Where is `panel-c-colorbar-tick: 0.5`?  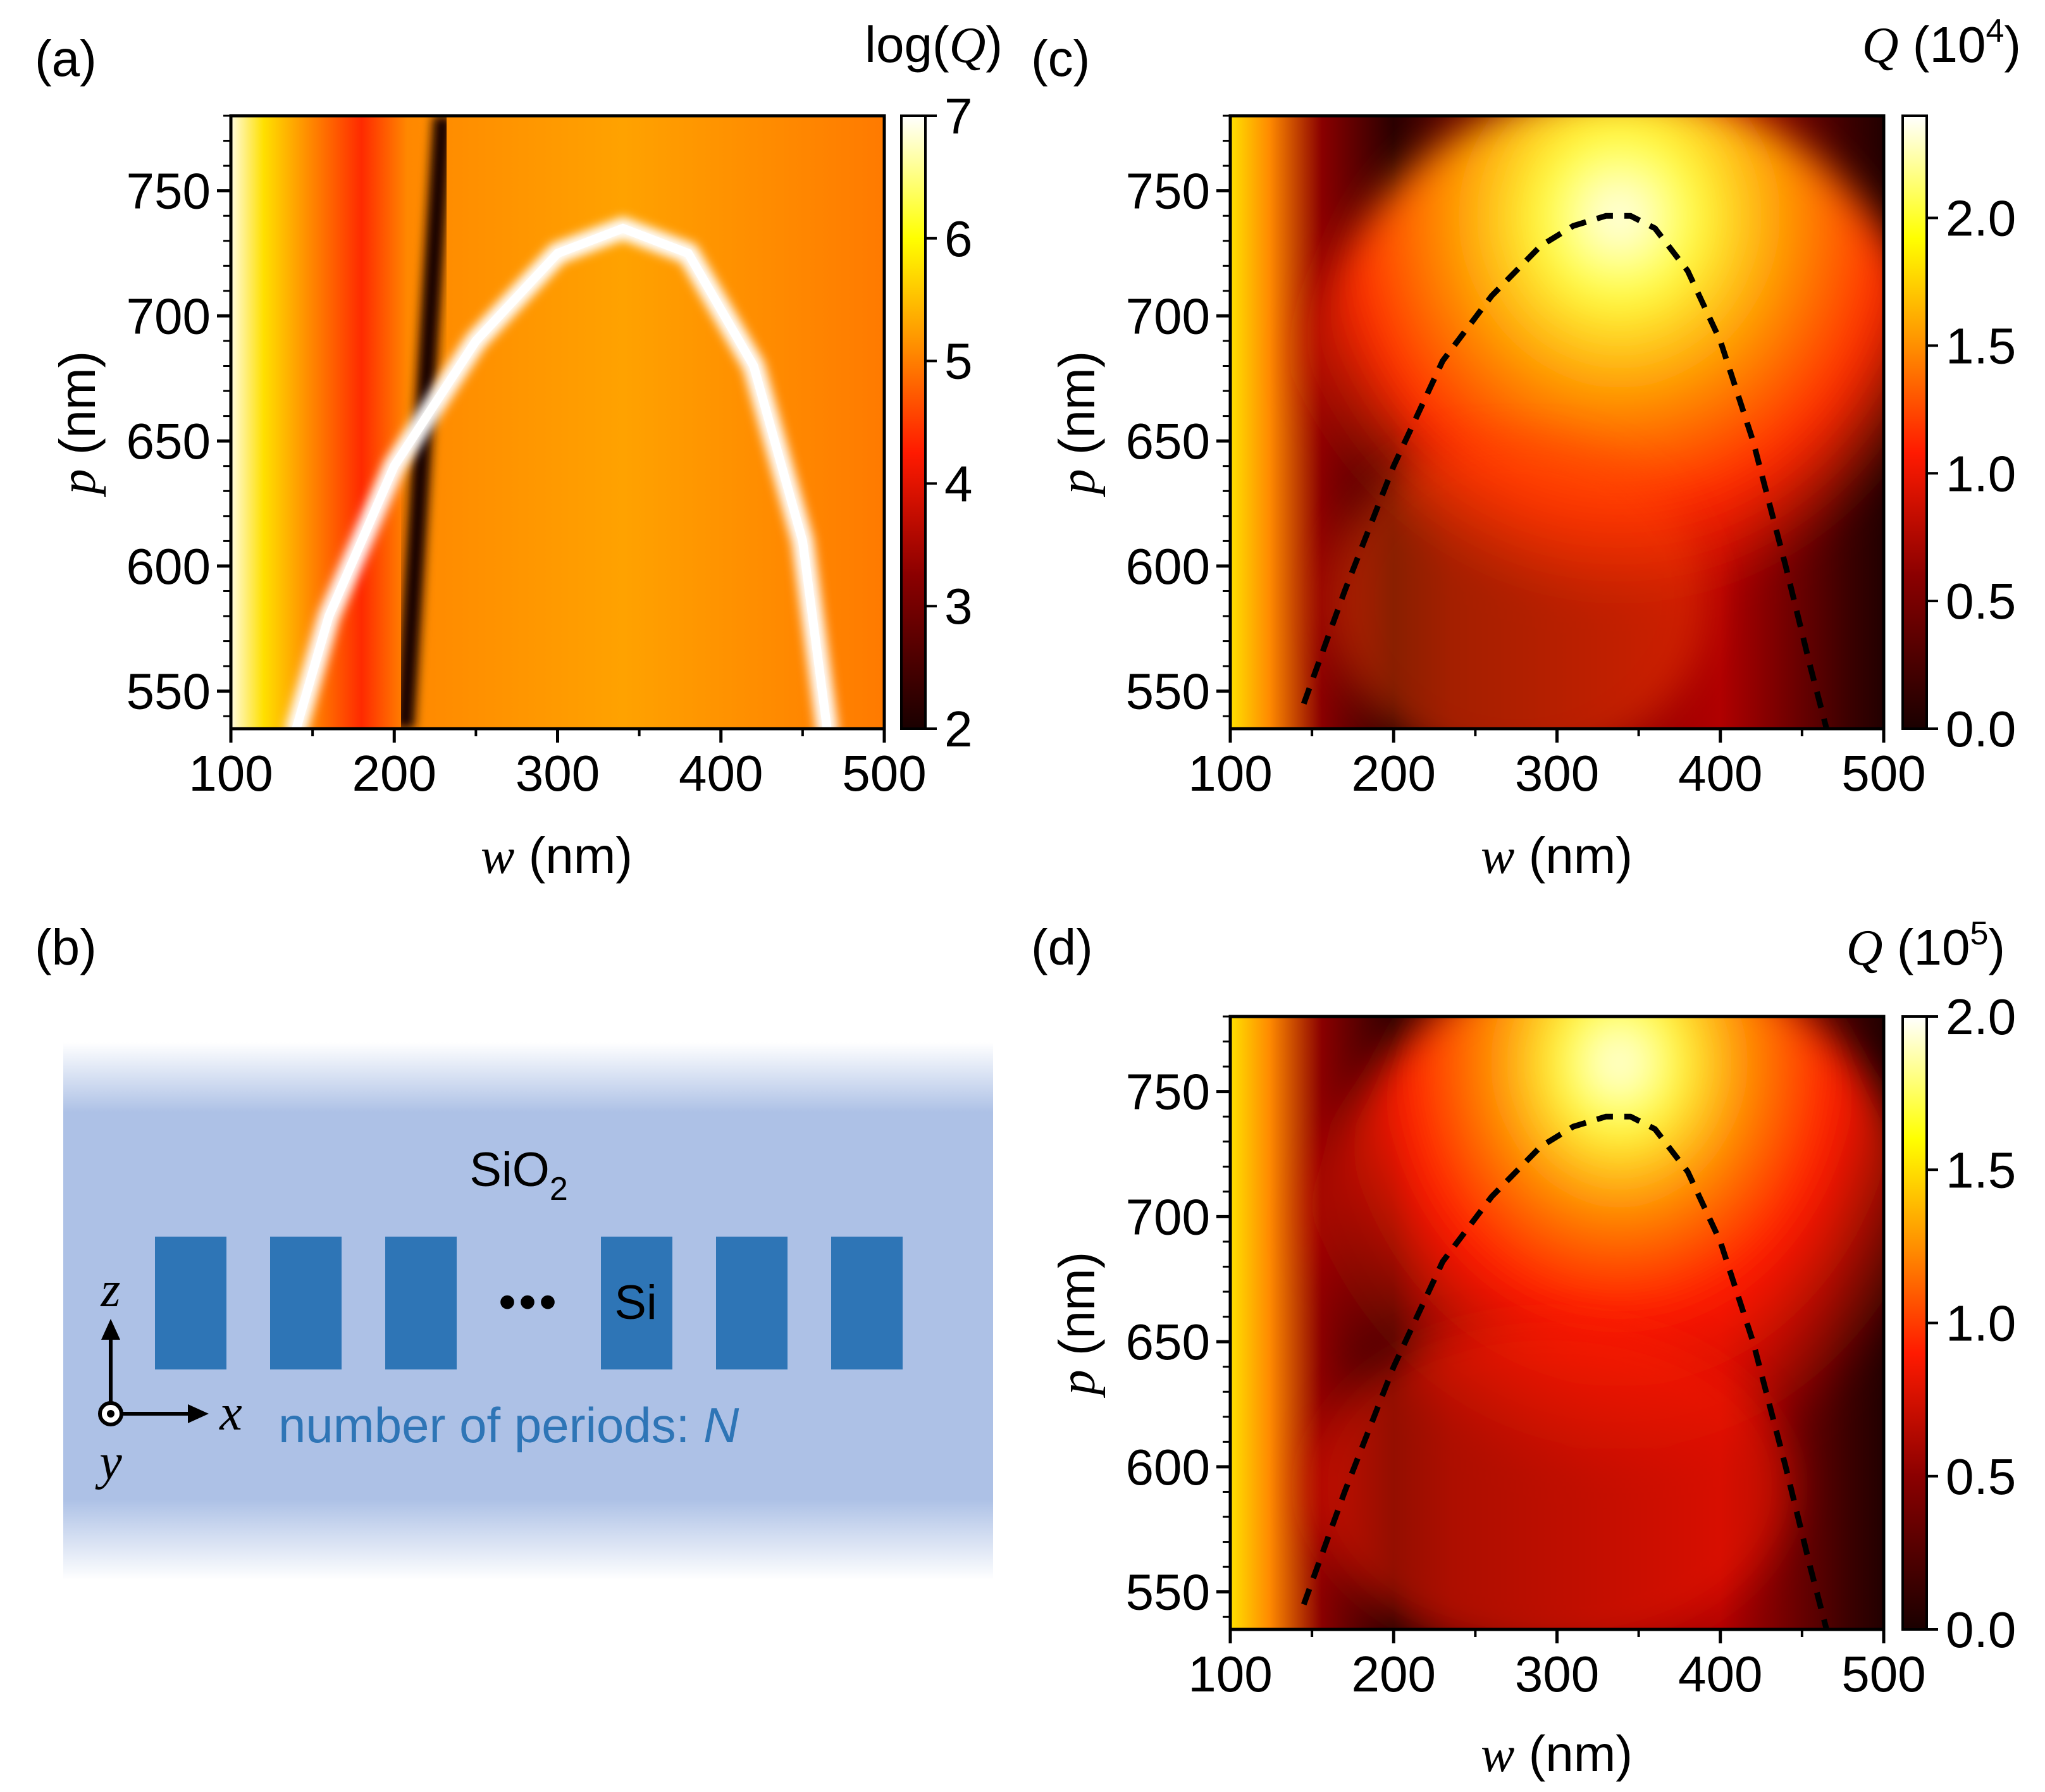
panel-c-colorbar-tick: 0.5 is located at coordinates (1981, 601).